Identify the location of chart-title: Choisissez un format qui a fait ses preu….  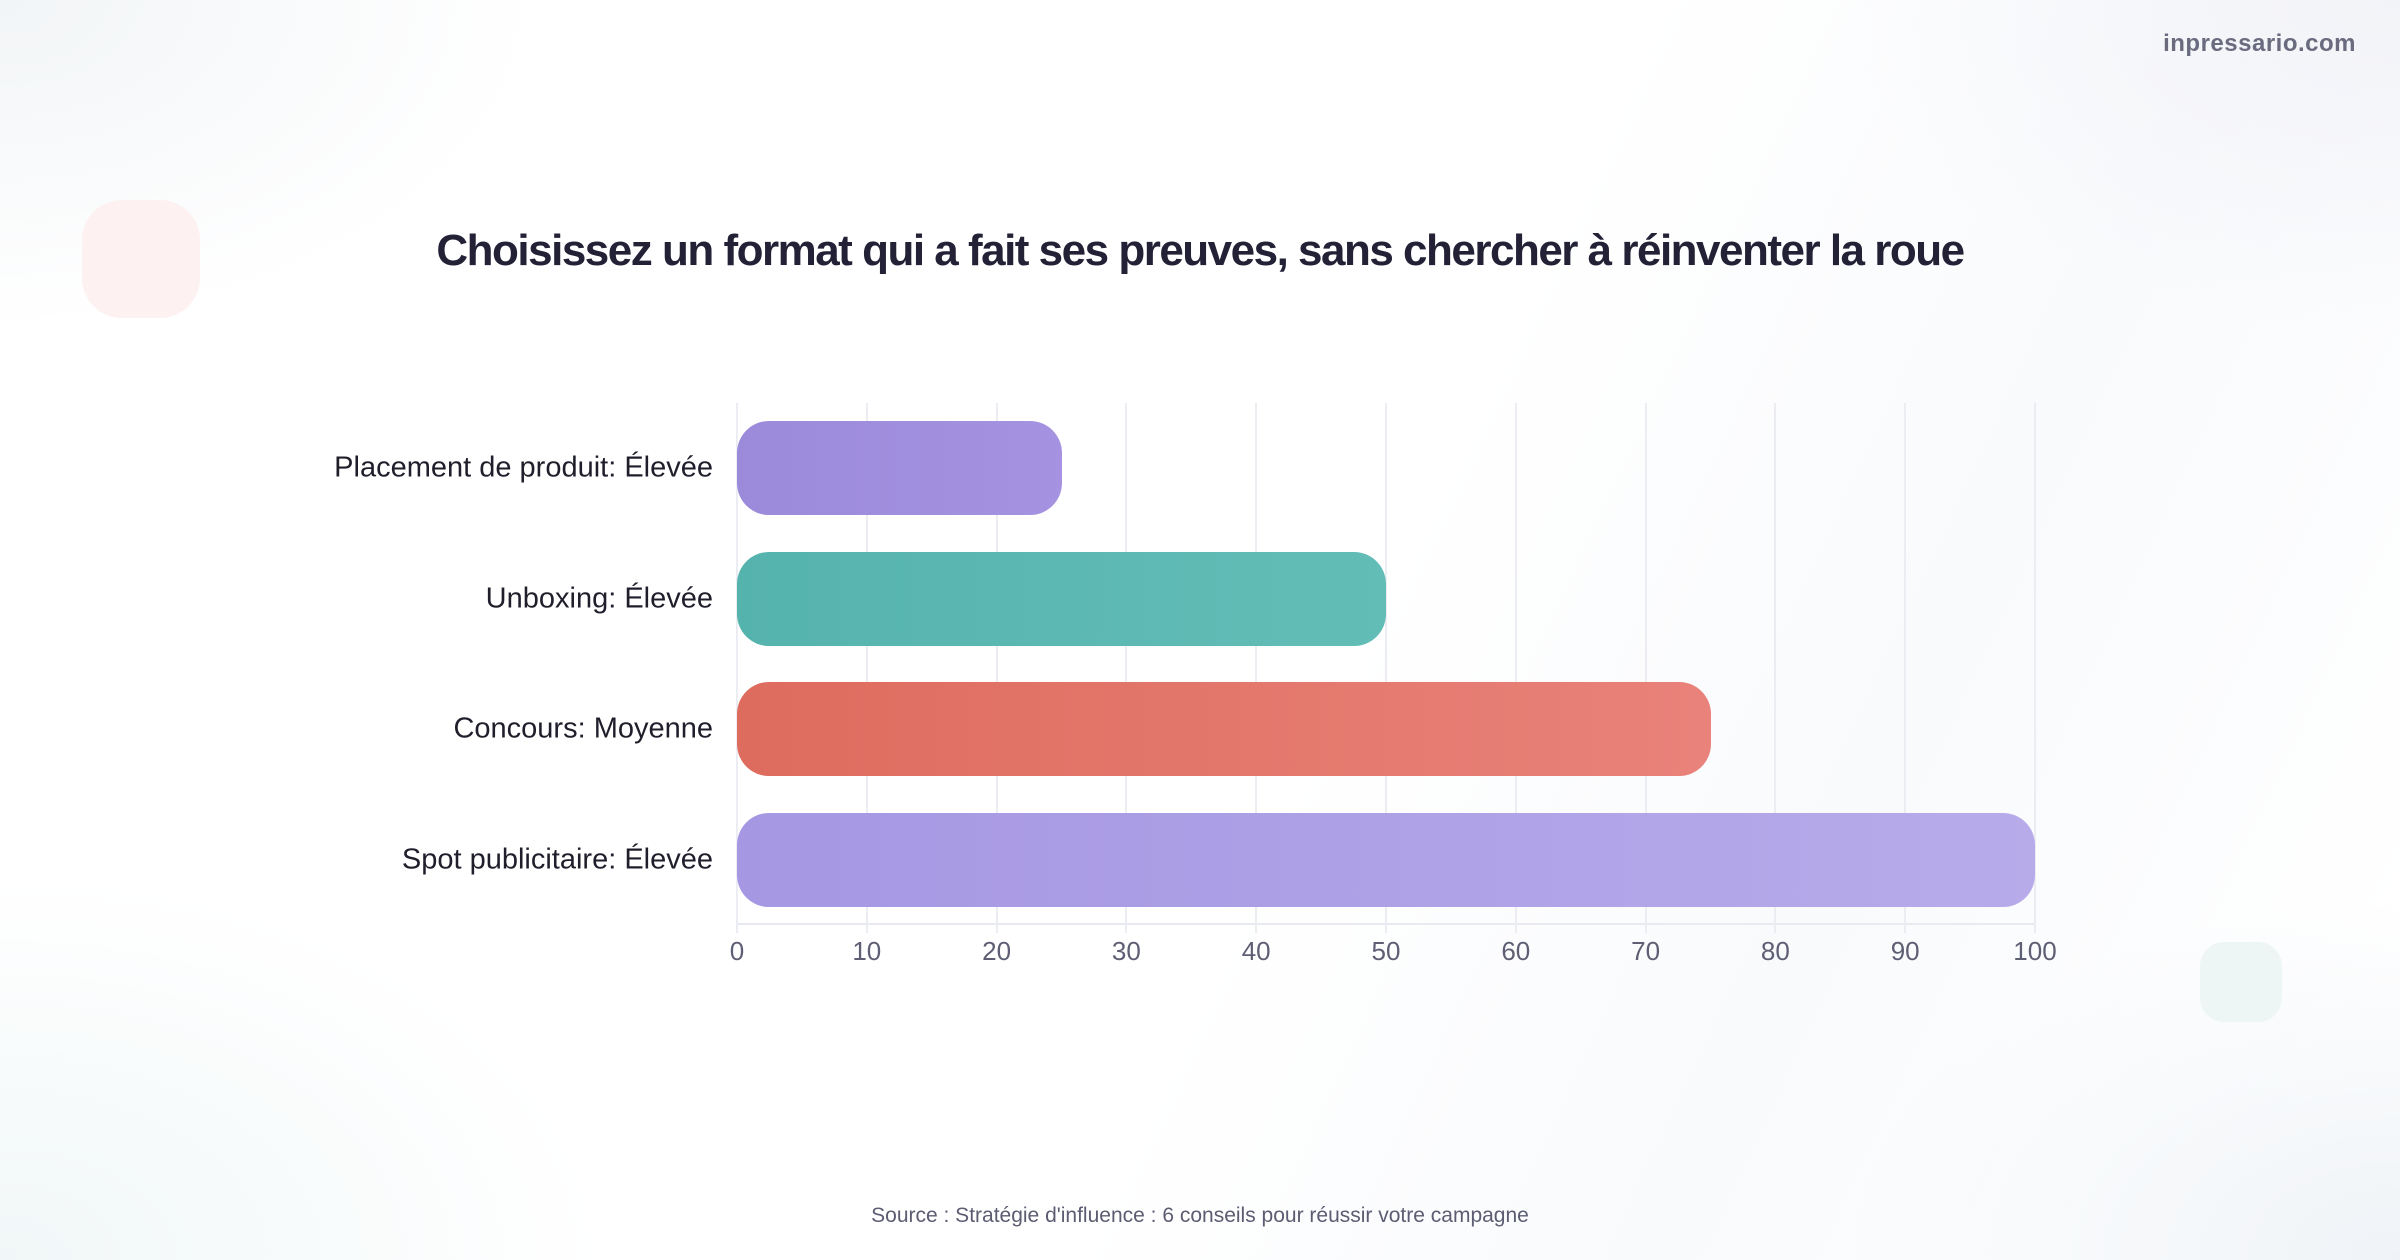
(1200, 250).